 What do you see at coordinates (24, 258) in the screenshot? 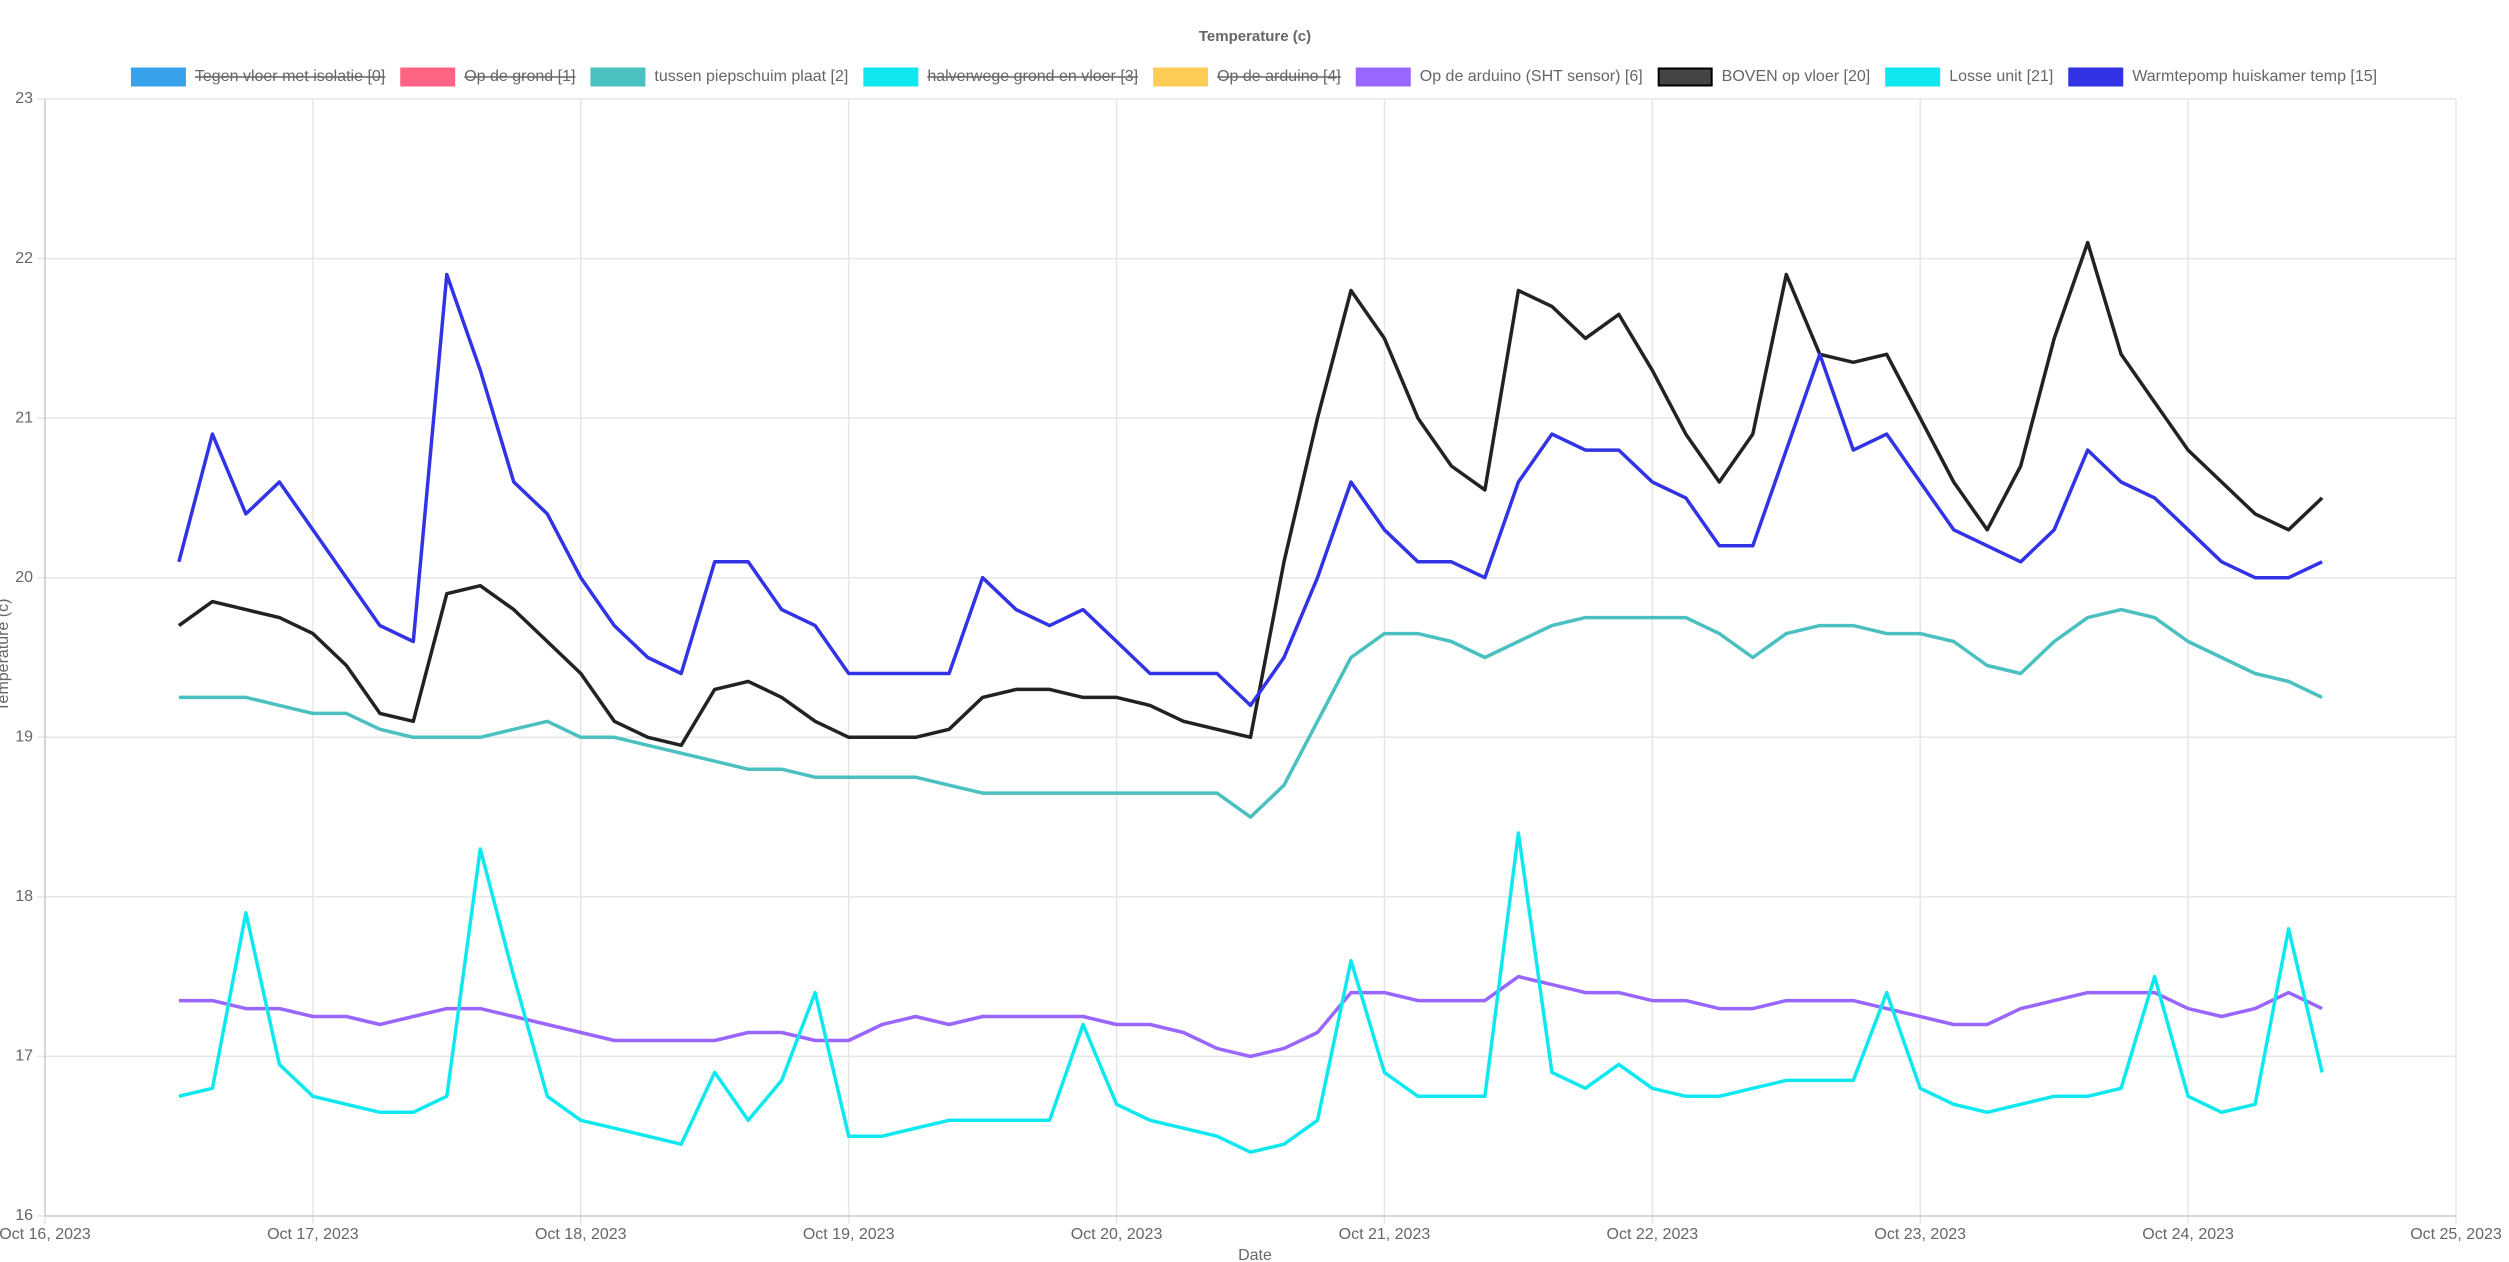
I see `y-tick-label: 22` at bounding box center [24, 258].